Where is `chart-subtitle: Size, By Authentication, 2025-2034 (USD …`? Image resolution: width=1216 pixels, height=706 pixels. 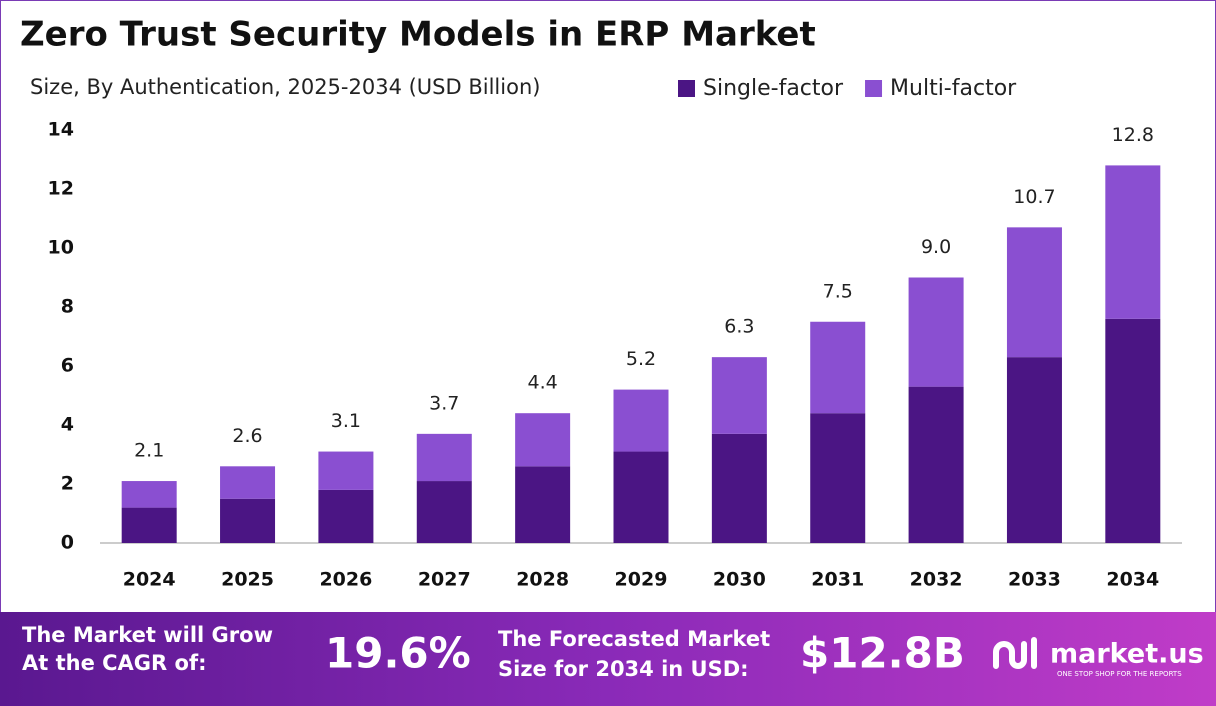
chart-subtitle: Size, By Authentication, 2025-2034 (USD … is located at coordinates (285, 87).